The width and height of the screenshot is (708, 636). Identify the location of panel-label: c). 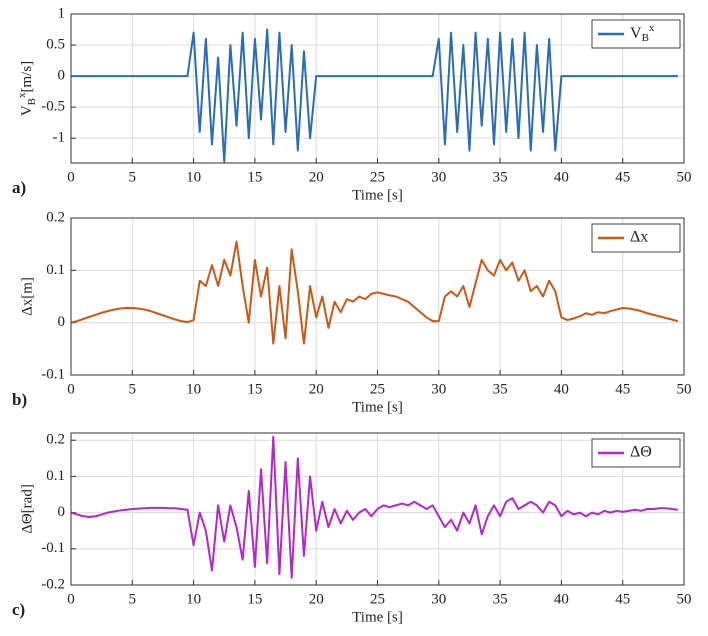
(18, 609).